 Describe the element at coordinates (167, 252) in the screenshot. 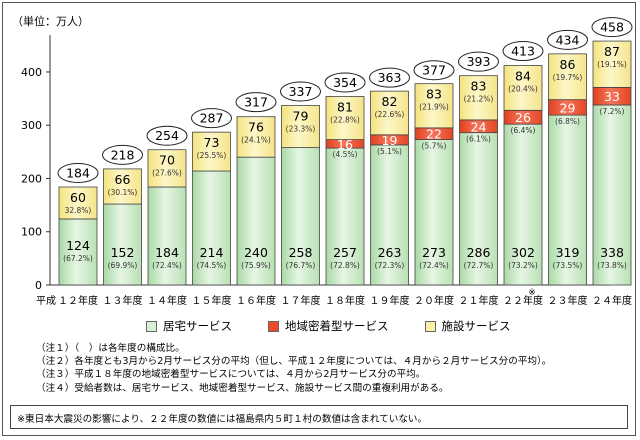

I see `data-label-value: 184` at that location.